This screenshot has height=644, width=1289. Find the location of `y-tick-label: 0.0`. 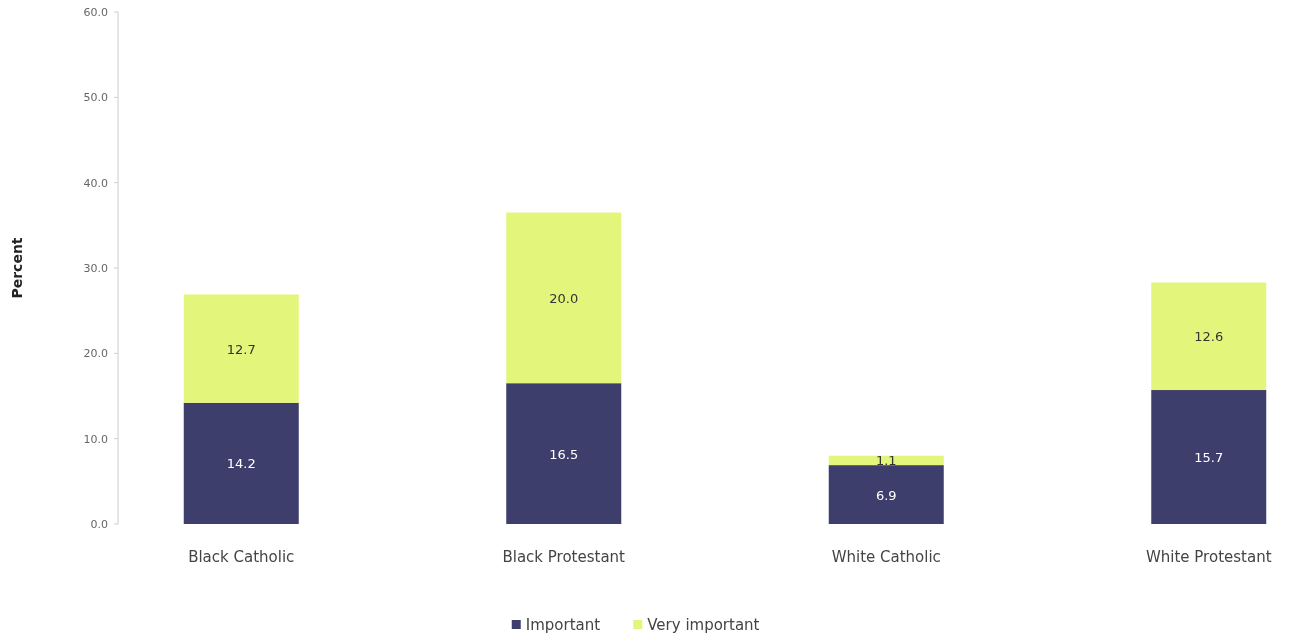

y-tick-label: 0.0 is located at coordinates (99, 524).